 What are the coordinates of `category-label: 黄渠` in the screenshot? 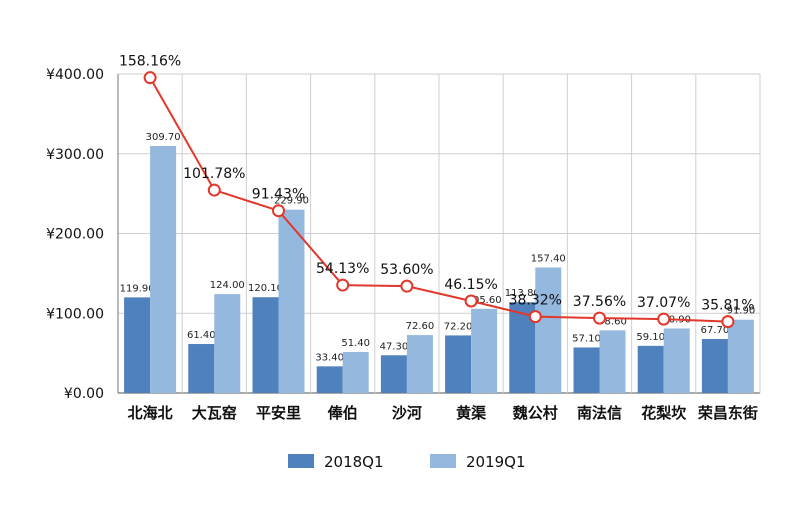 It's located at (471, 413).